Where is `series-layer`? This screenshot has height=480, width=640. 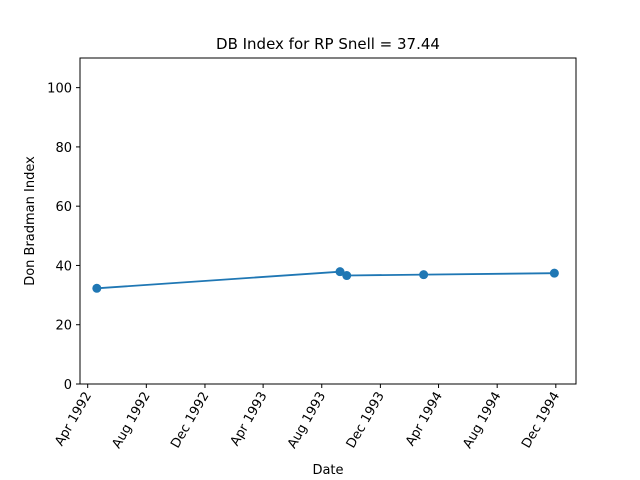 series-layer is located at coordinates (325, 280).